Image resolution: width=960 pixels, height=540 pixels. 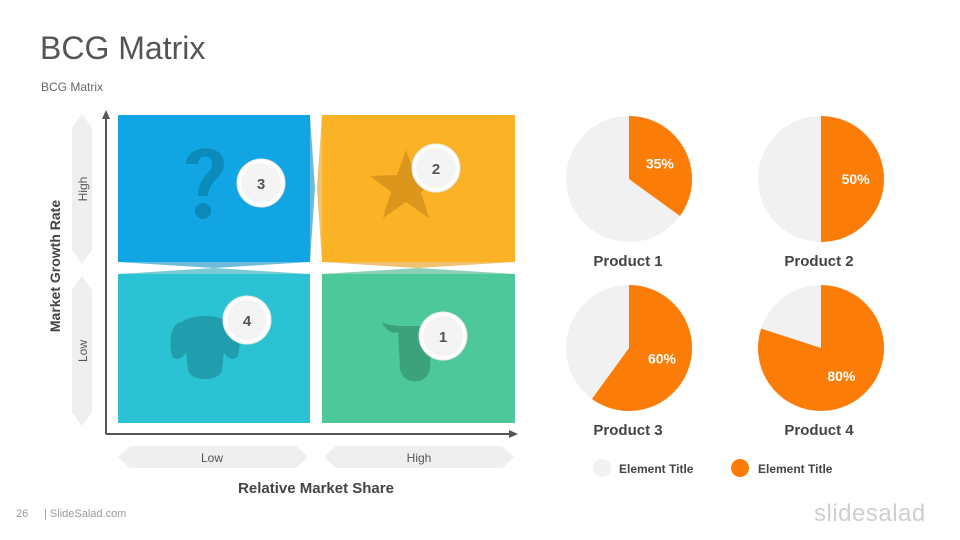 I want to click on pie-2-accent-slice, so click(x=852, y=179).